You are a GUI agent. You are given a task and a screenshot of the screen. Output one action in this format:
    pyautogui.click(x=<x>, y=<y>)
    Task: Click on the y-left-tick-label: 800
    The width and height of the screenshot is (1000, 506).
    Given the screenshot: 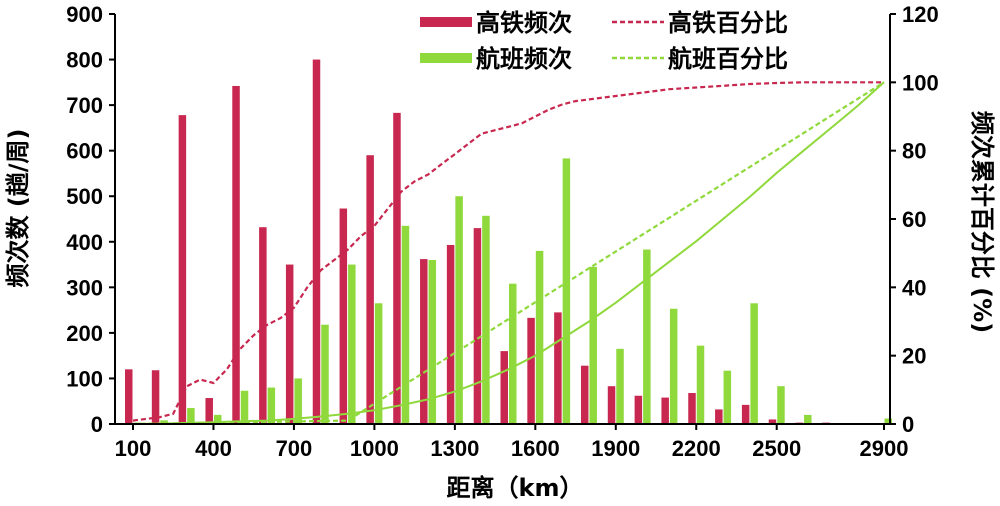 What is the action you would take?
    pyautogui.click(x=84, y=60)
    